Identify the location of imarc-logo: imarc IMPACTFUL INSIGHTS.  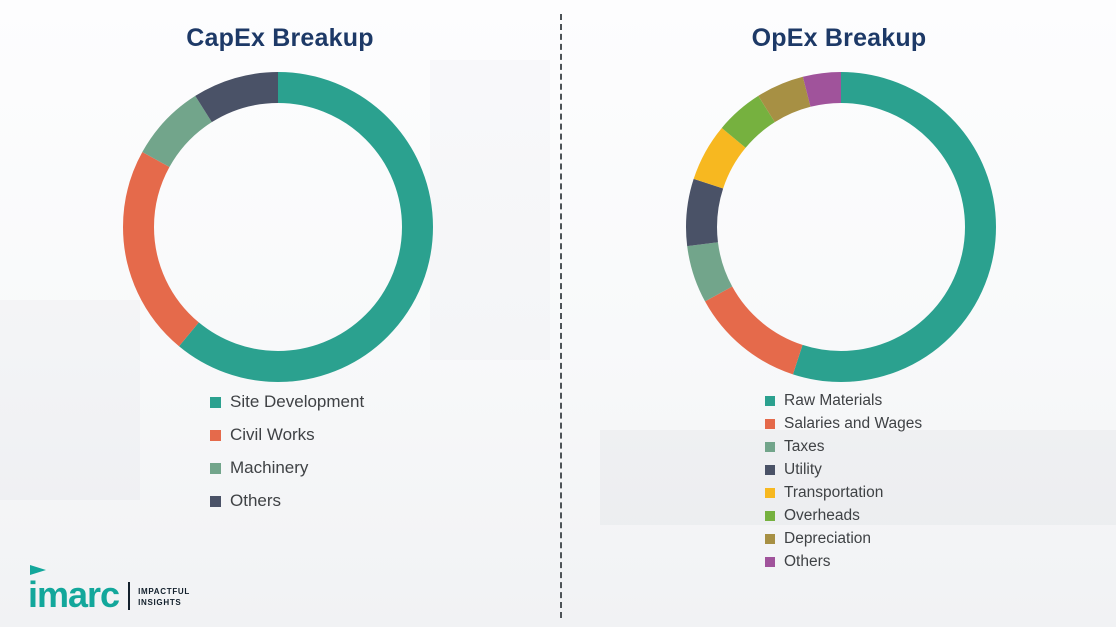
(109, 585).